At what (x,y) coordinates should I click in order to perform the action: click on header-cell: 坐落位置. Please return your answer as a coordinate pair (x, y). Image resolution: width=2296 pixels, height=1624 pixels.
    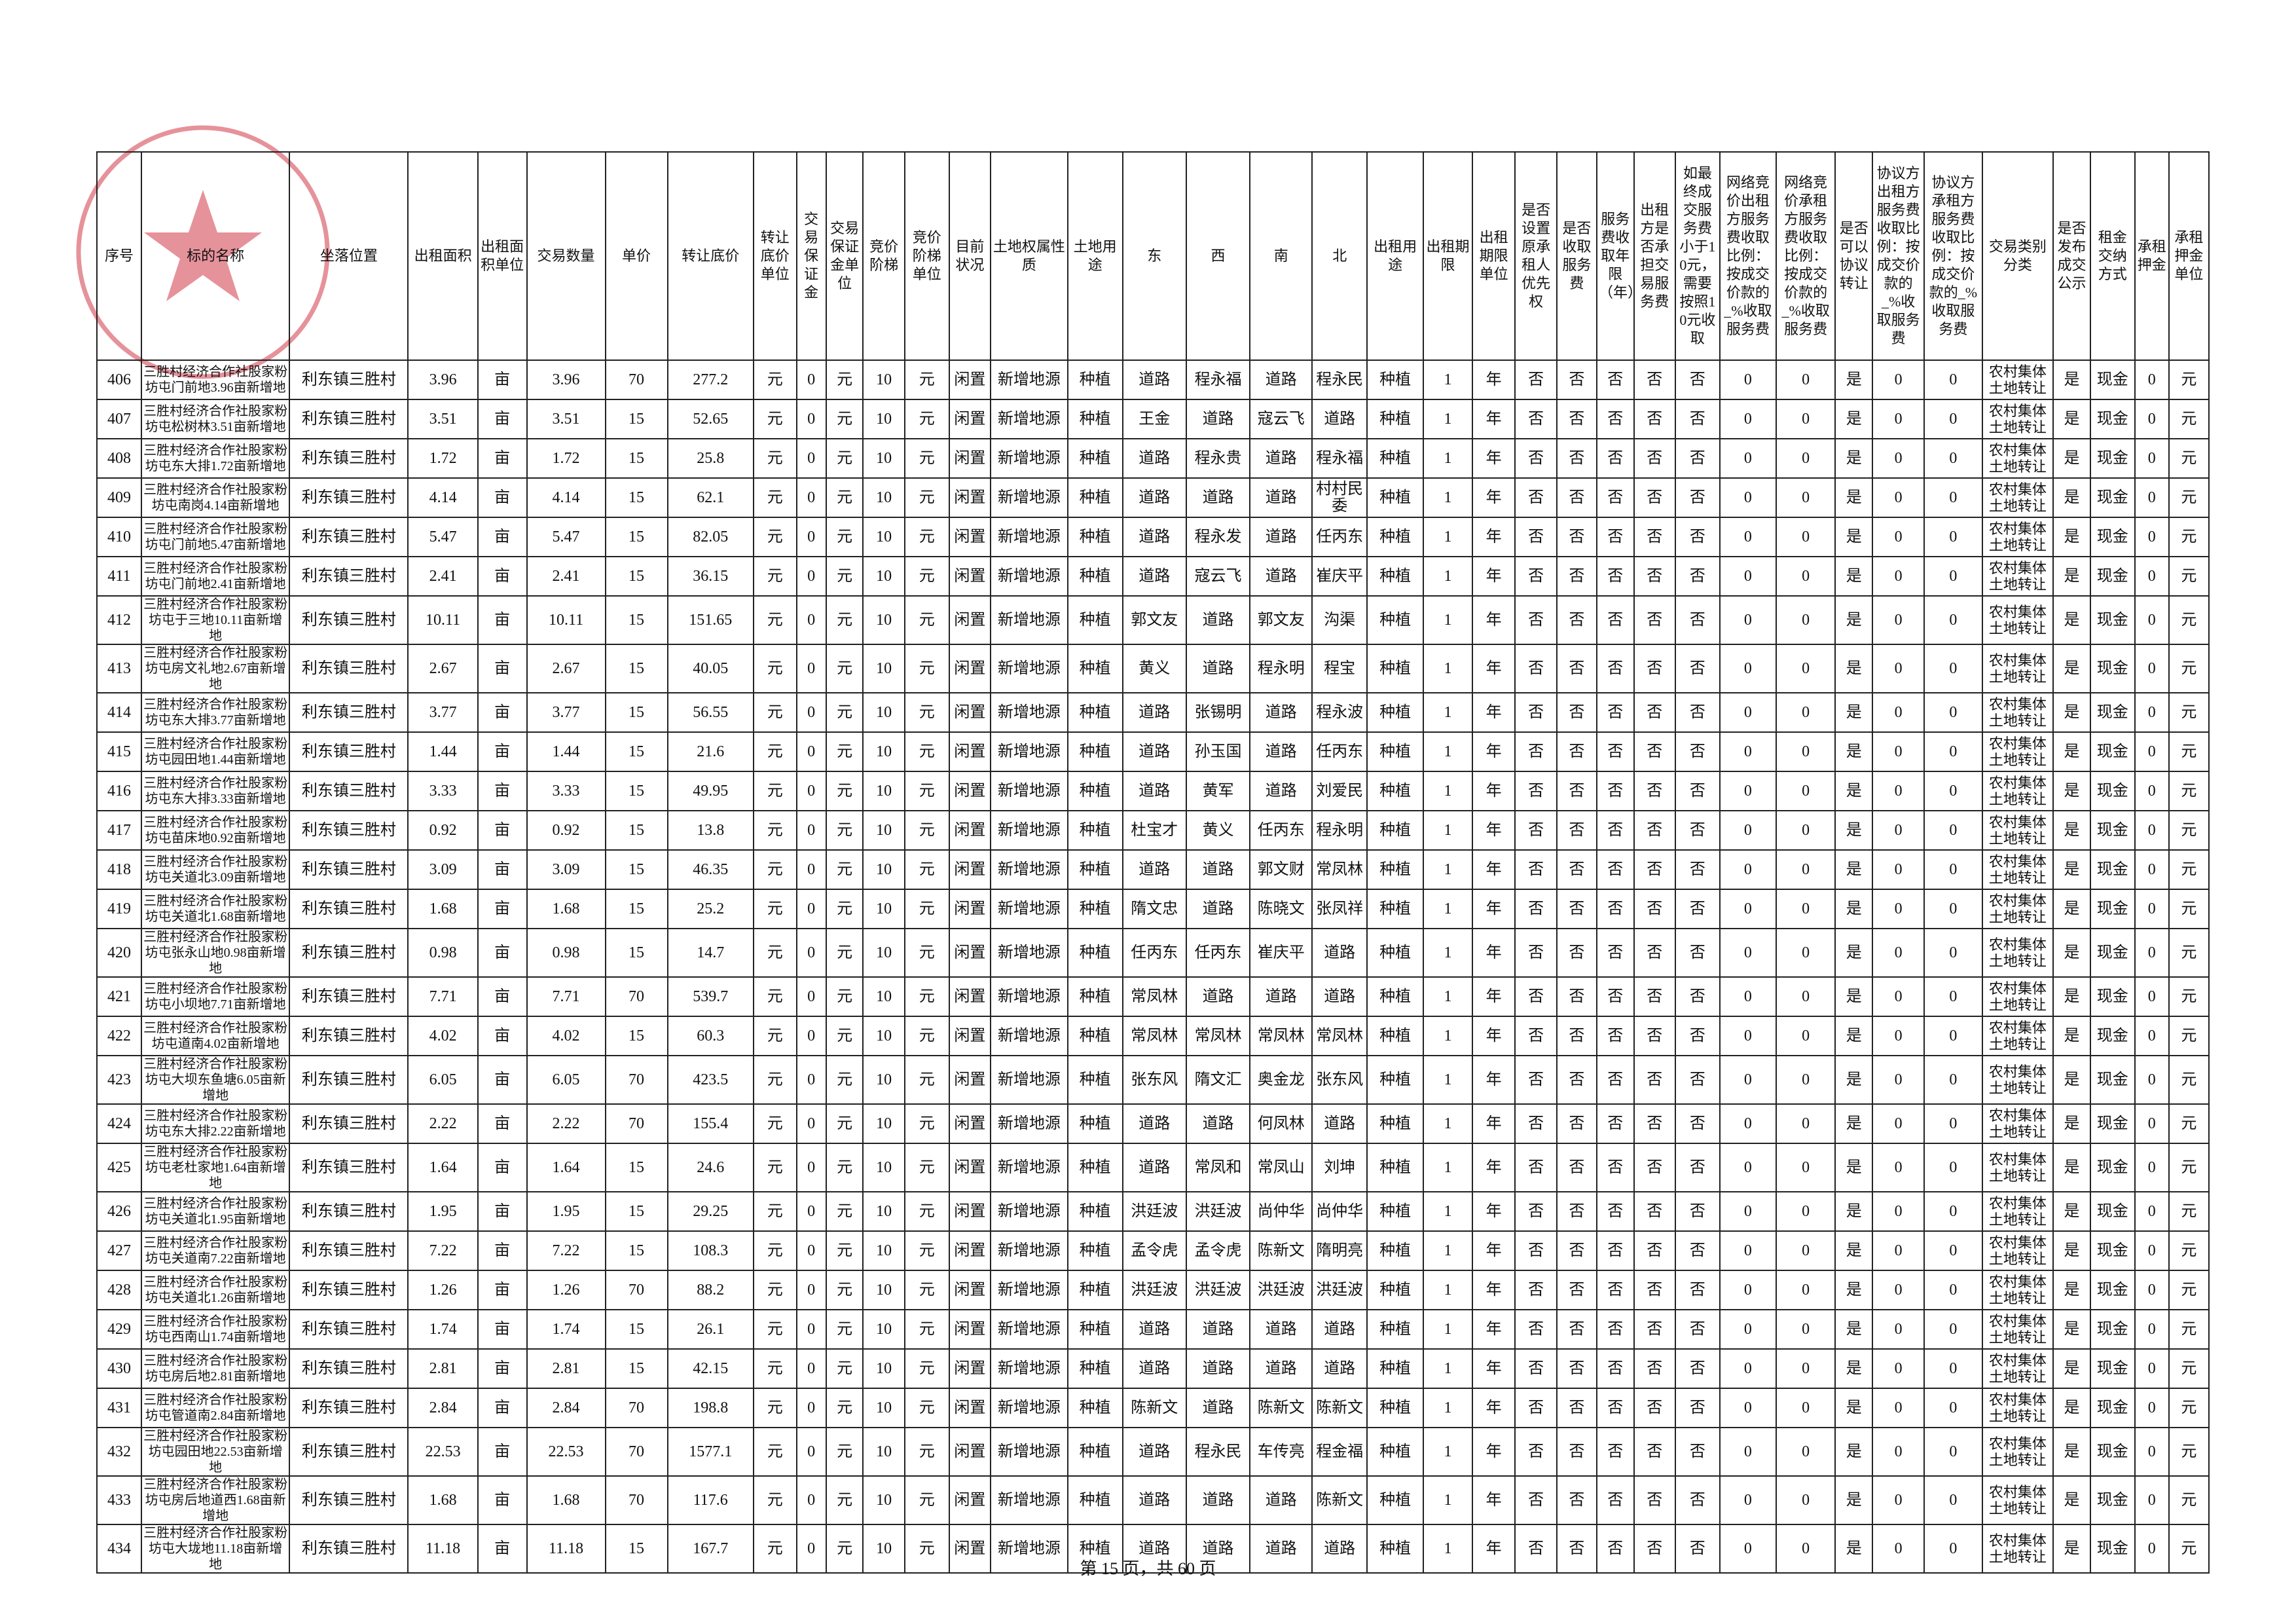
    Looking at the image, I should click on (349, 256).